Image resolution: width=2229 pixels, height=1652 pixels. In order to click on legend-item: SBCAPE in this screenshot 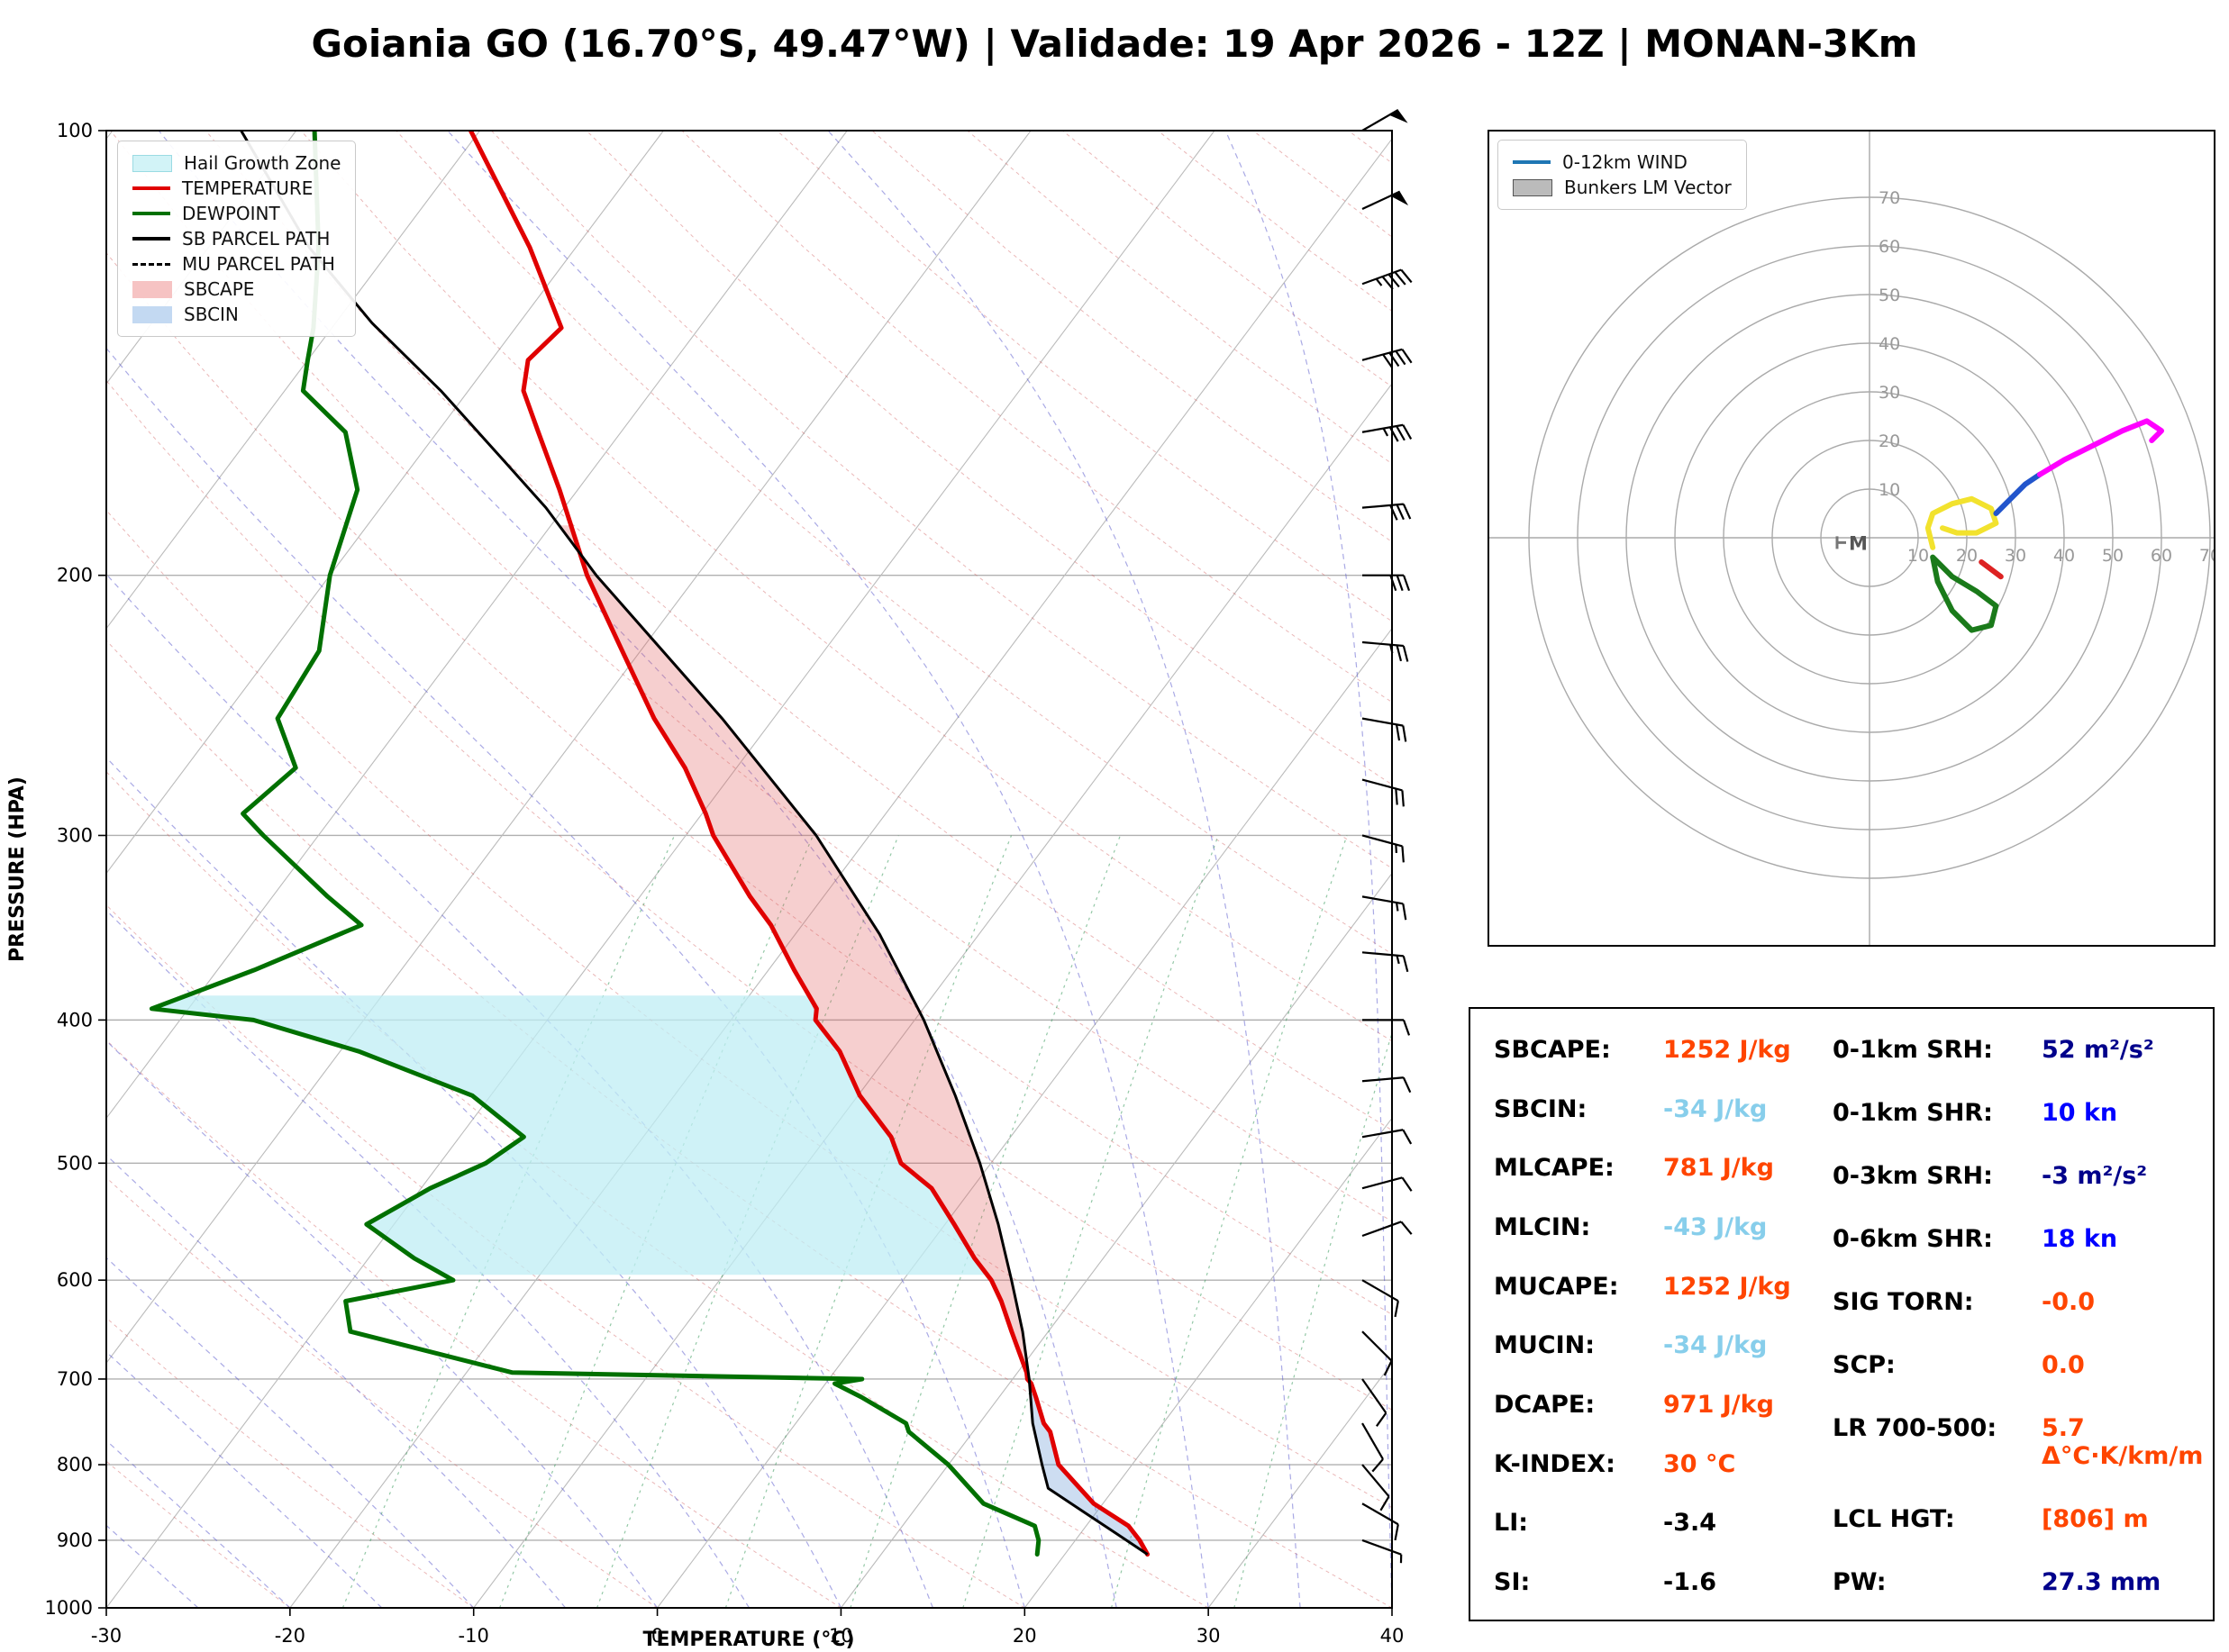, I will do `click(236, 289)`.